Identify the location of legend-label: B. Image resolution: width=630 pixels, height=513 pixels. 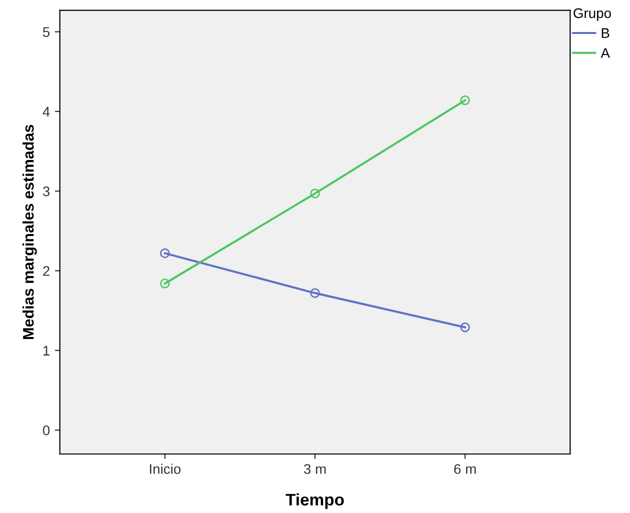
(606, 33).